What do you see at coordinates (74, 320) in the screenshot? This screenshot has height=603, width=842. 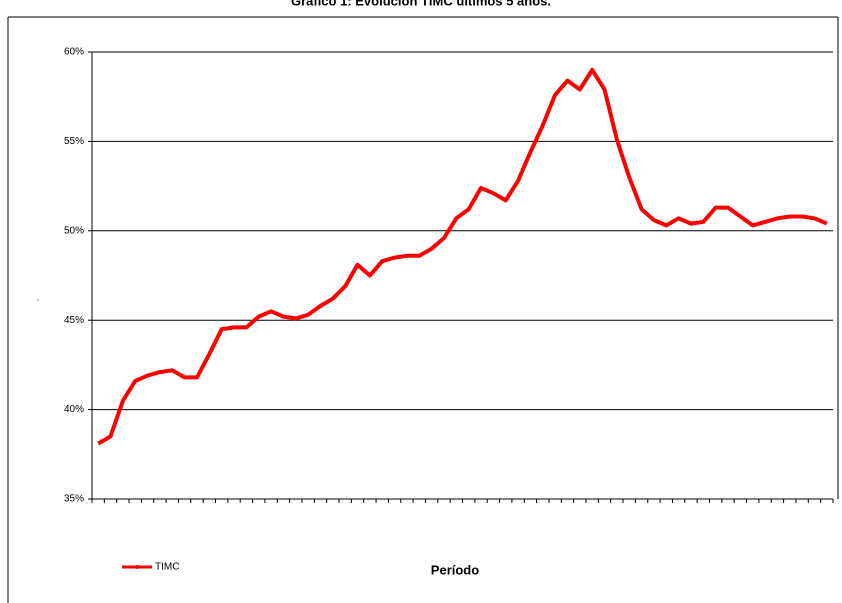 I see `y-tick-label: 45%` at bounding box center [74, 320].